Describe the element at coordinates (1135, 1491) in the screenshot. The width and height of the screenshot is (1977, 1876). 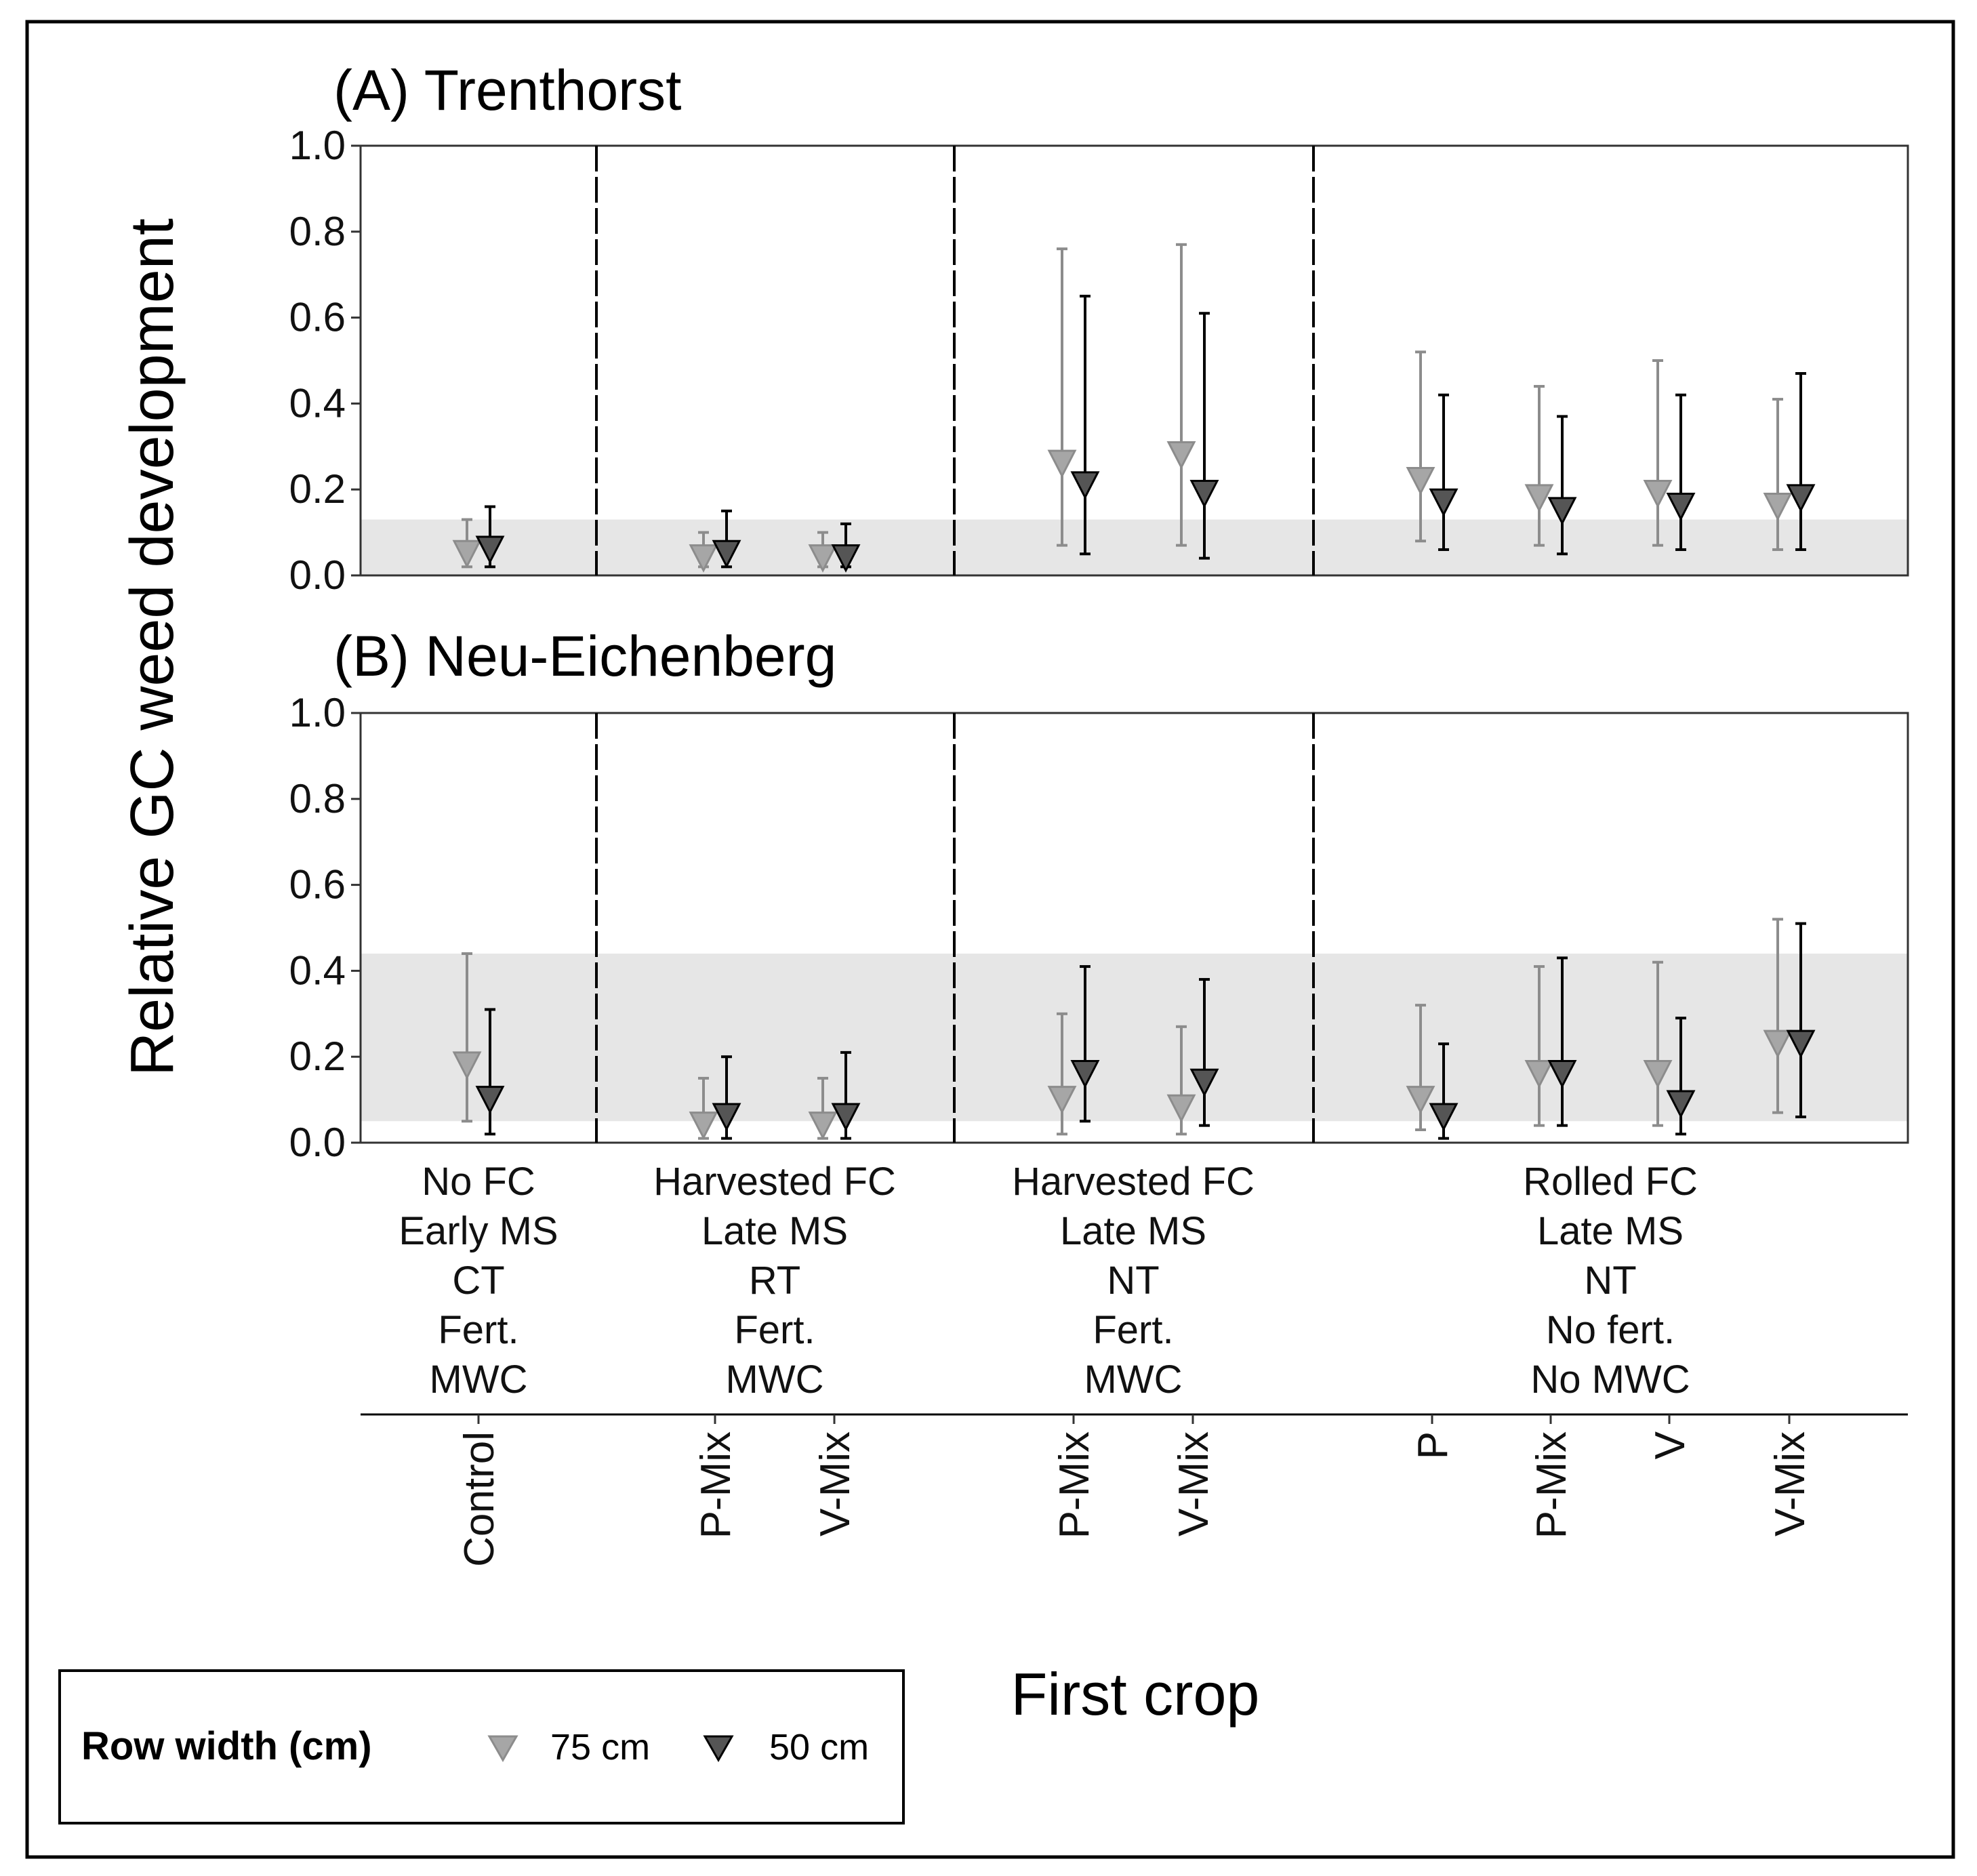
I see `category-labels: Control P-Mix V-Mix P-Mix V-Mix P P-Mix V V-Mix` at that location.